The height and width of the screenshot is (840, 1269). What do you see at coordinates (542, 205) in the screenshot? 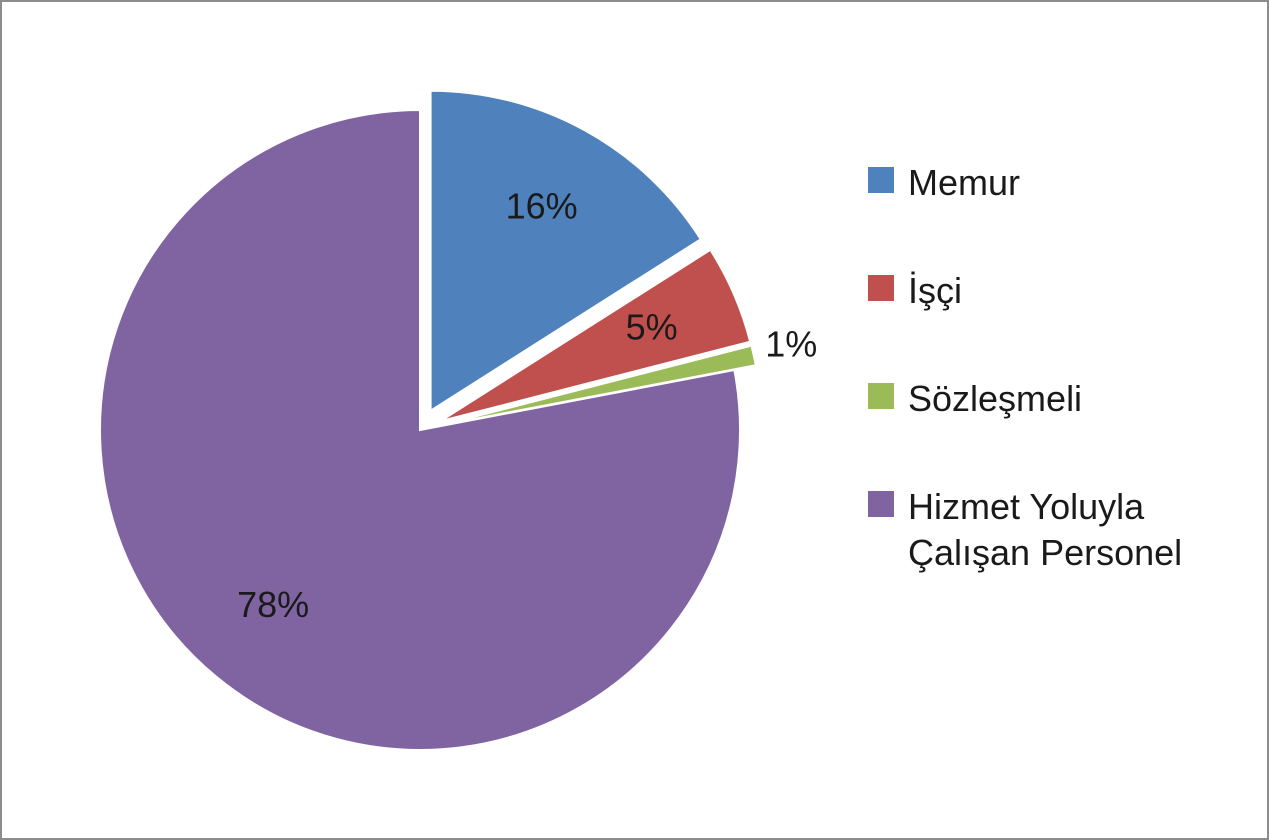
I see `data-label: 16%` at bounding box center [542, 205].